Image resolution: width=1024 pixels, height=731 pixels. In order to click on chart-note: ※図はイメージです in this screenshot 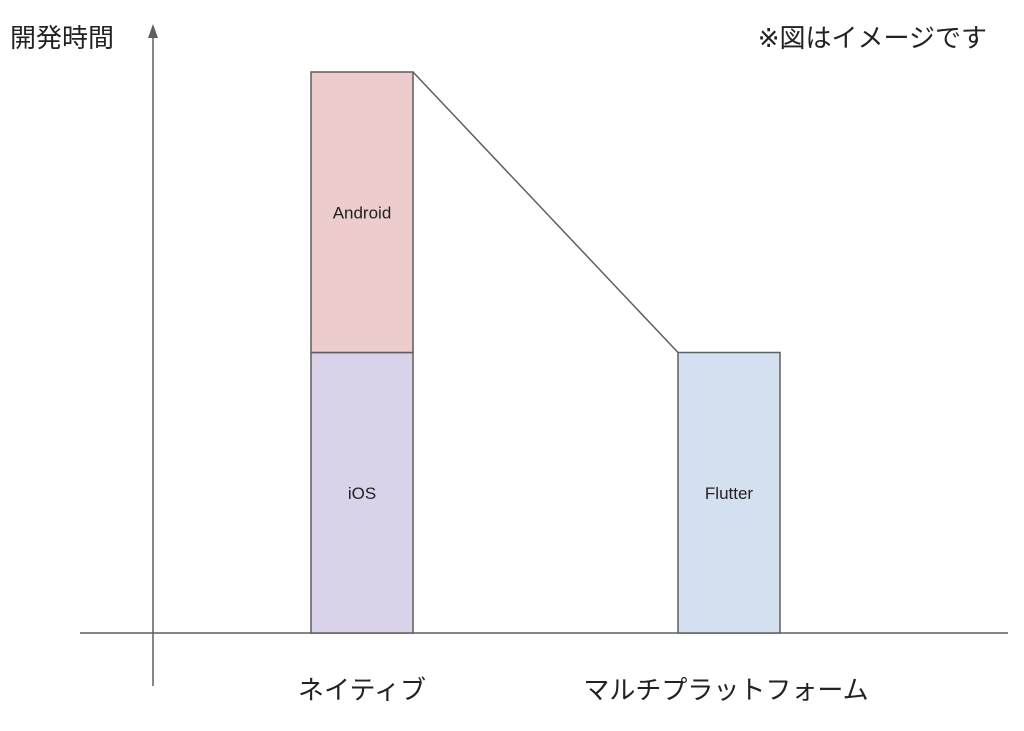, I will do `click(872, 39)`.